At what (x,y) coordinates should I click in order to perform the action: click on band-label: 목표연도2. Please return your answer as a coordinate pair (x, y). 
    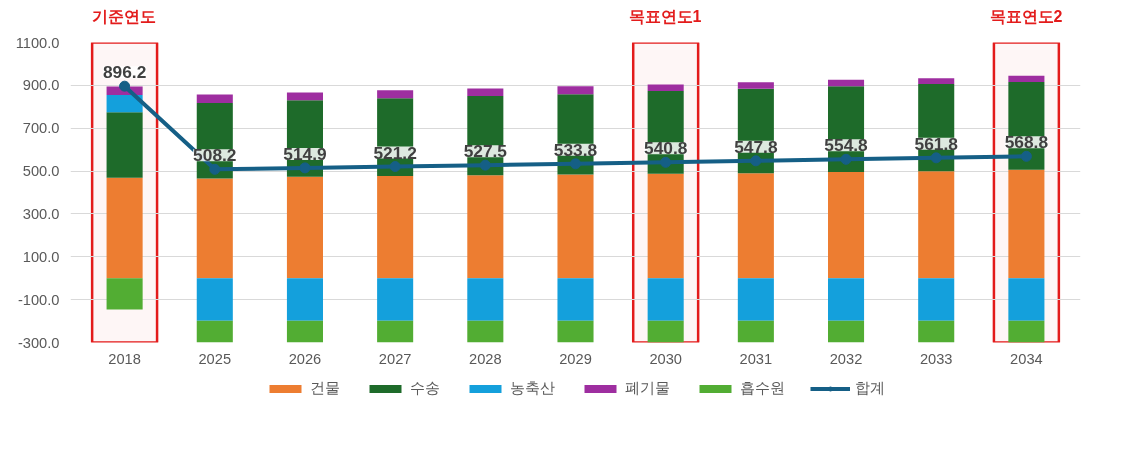
    Looking at the image, I should click on (1026, 17).